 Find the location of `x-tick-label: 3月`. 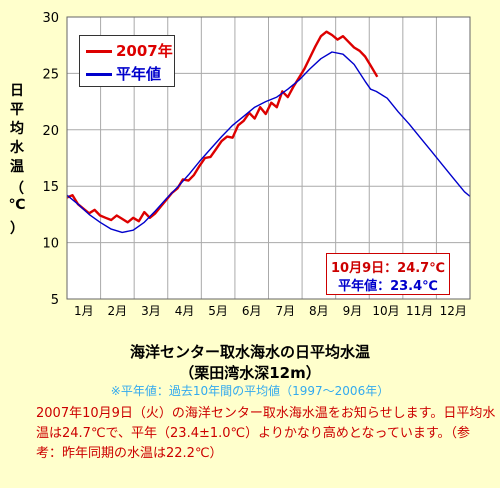

x-tick-label: 3月 is located at coordinates (151, 311).